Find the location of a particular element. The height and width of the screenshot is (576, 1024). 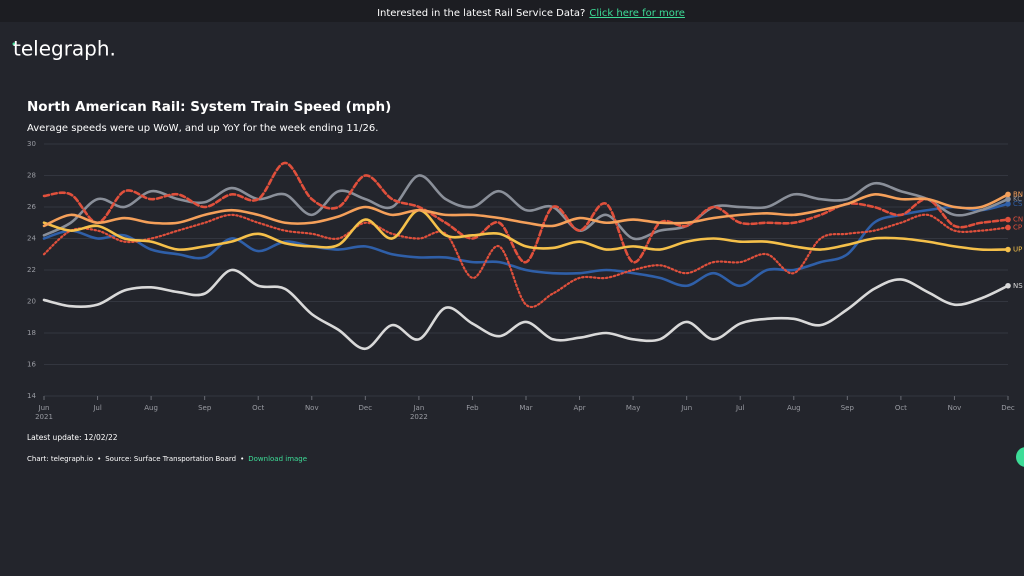

download-link: Download image is located at coordinates (277, 459).